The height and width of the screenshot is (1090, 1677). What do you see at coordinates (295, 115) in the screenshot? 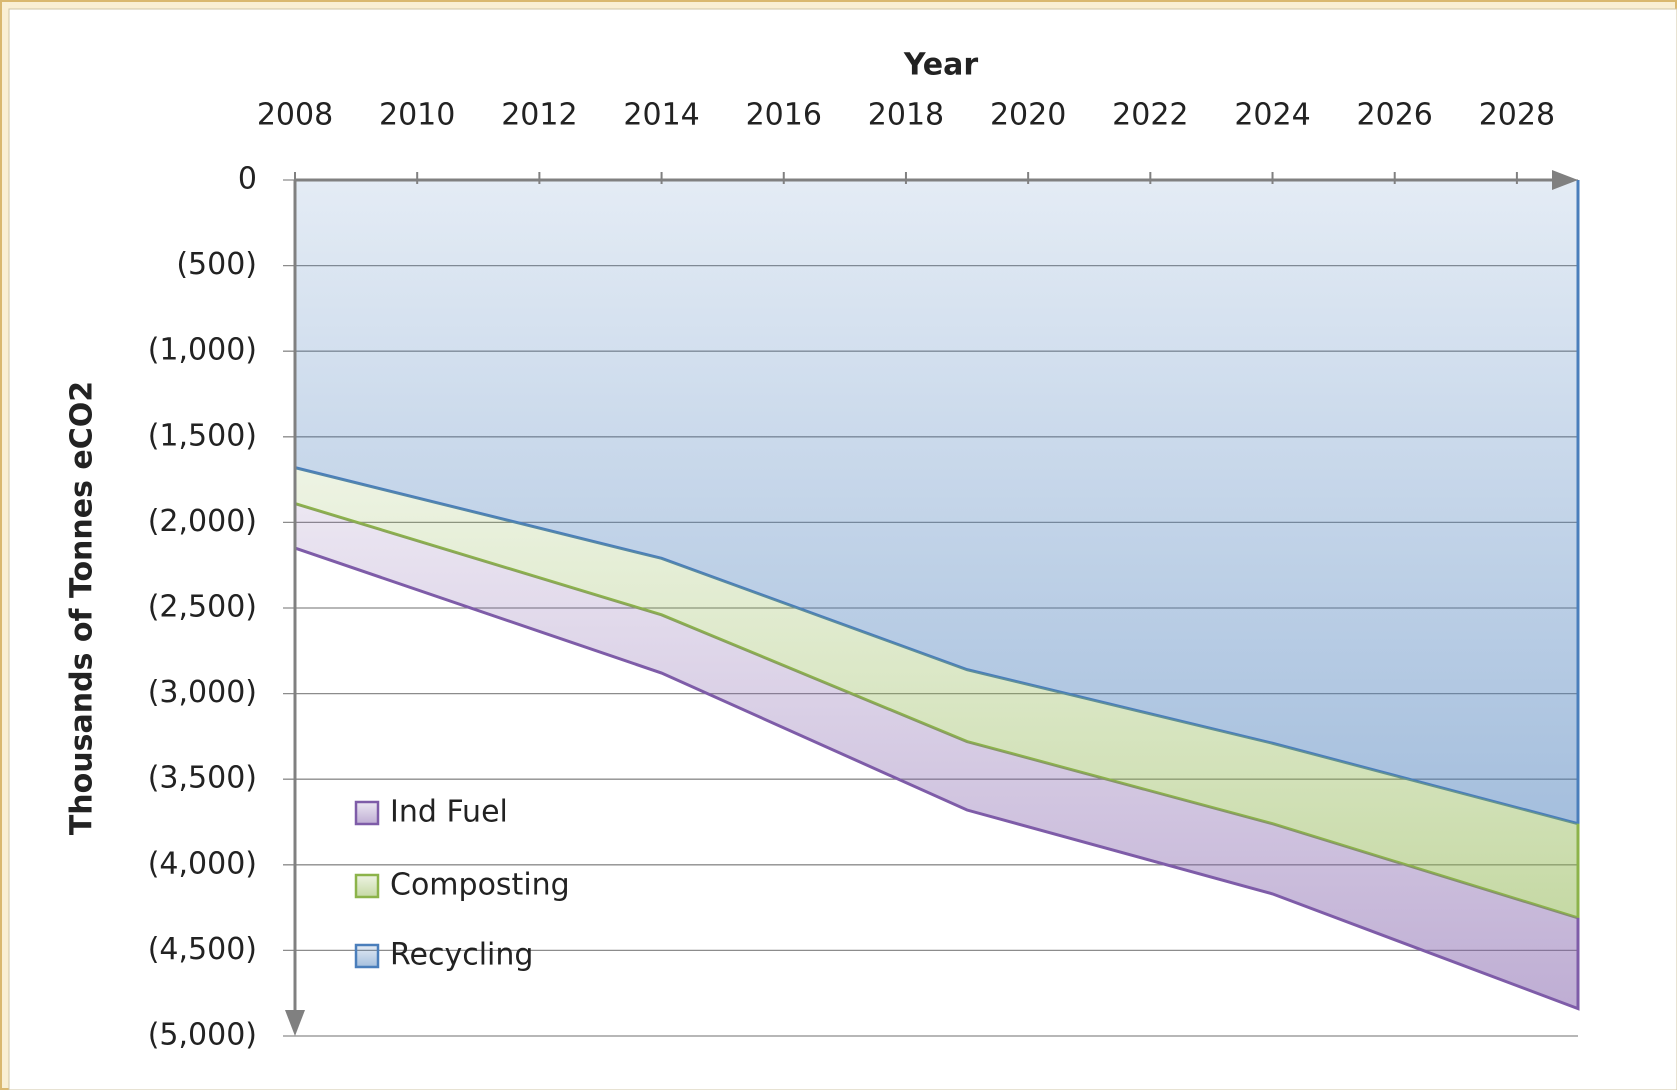
I see `x-tick-label: 2008` at bounding box center [295, 115].